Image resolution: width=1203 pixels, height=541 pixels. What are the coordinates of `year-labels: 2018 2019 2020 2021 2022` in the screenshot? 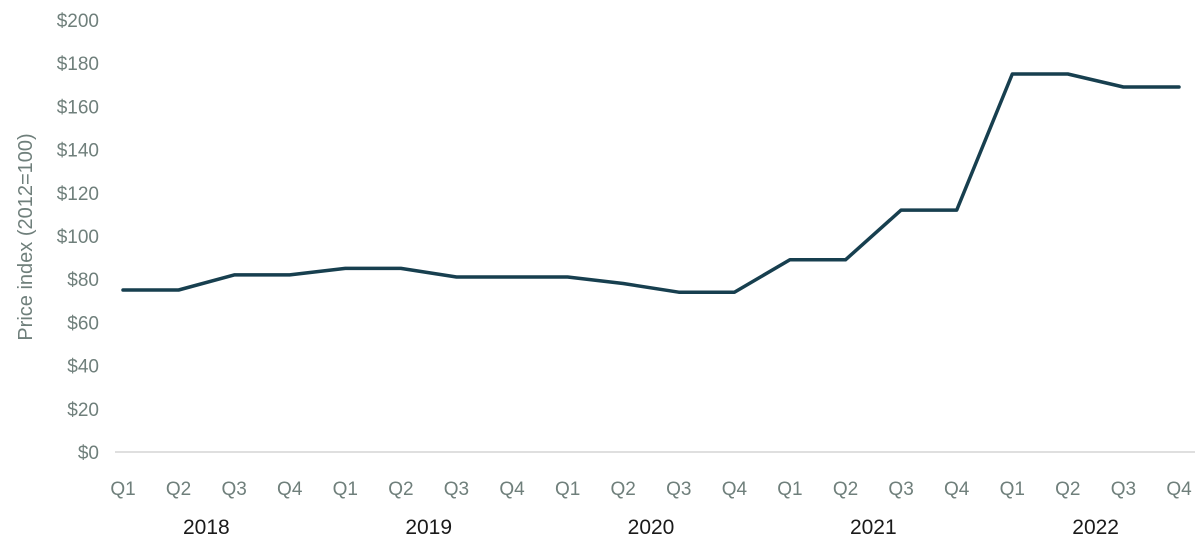 It's located at (651, 527).